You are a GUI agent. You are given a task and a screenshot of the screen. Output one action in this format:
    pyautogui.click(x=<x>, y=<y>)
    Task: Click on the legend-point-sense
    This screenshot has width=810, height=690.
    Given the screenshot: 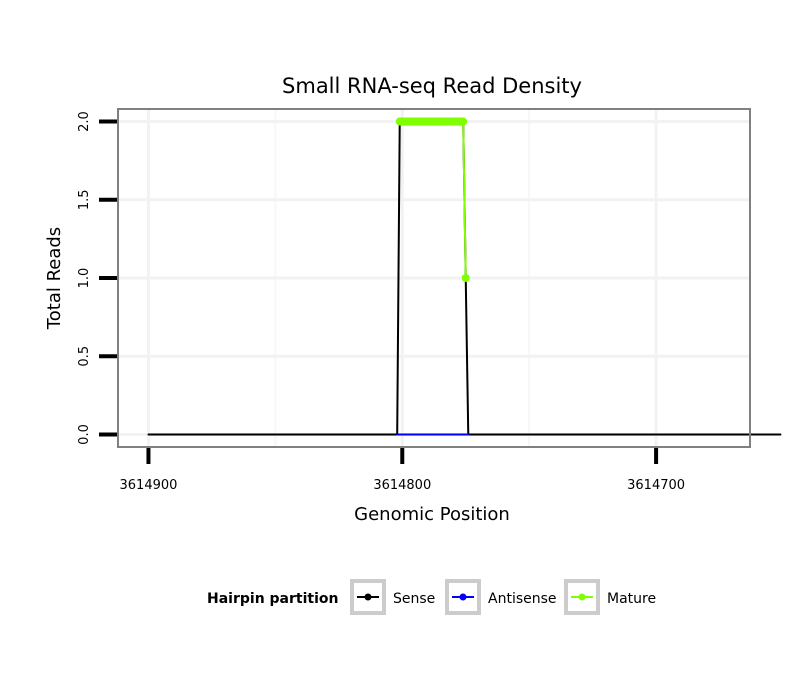 What is the action you would take?
    pyautogui.click(x=368, y=597)
    